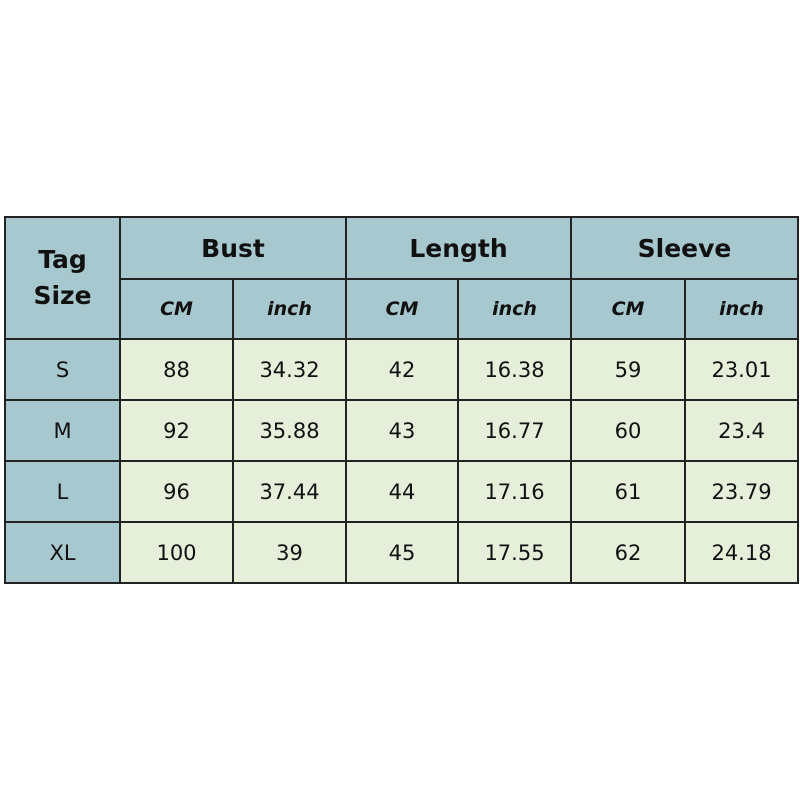 The height and width of the screenshot is (800, 800). Describe the element at coordinates (514, 369) in the screenshot. I see `measurement: 16.38` at that location.